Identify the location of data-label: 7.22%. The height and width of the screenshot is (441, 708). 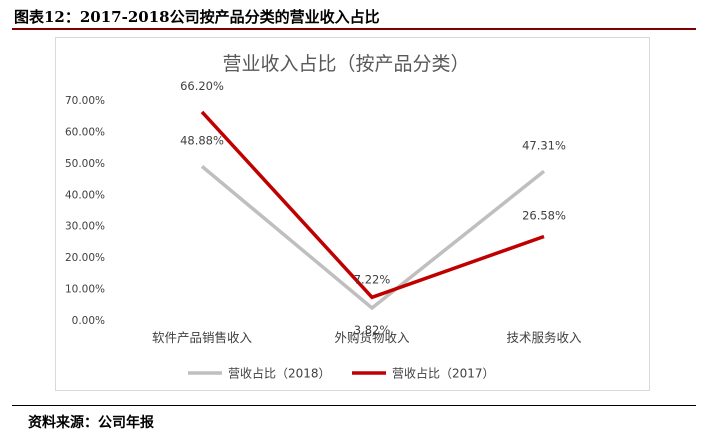
(372, 279).